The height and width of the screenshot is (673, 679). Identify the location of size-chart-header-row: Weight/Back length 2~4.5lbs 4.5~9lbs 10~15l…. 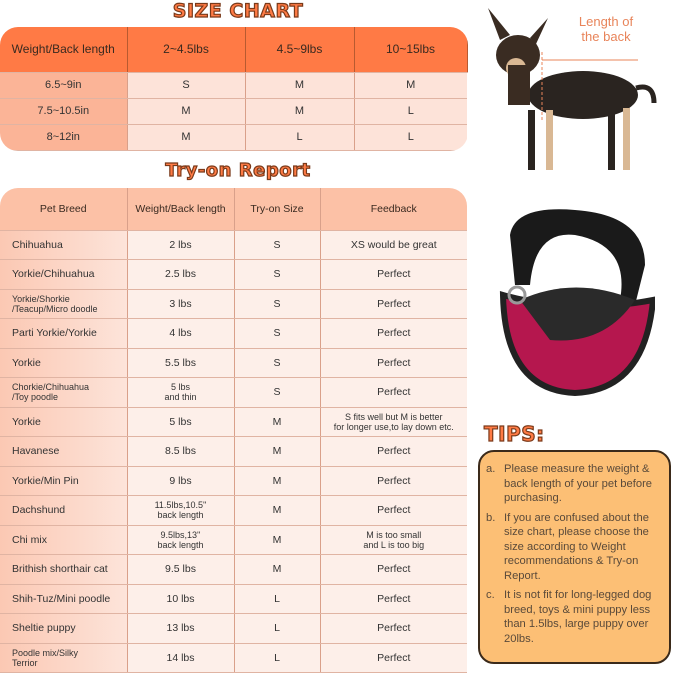
(234, 50).